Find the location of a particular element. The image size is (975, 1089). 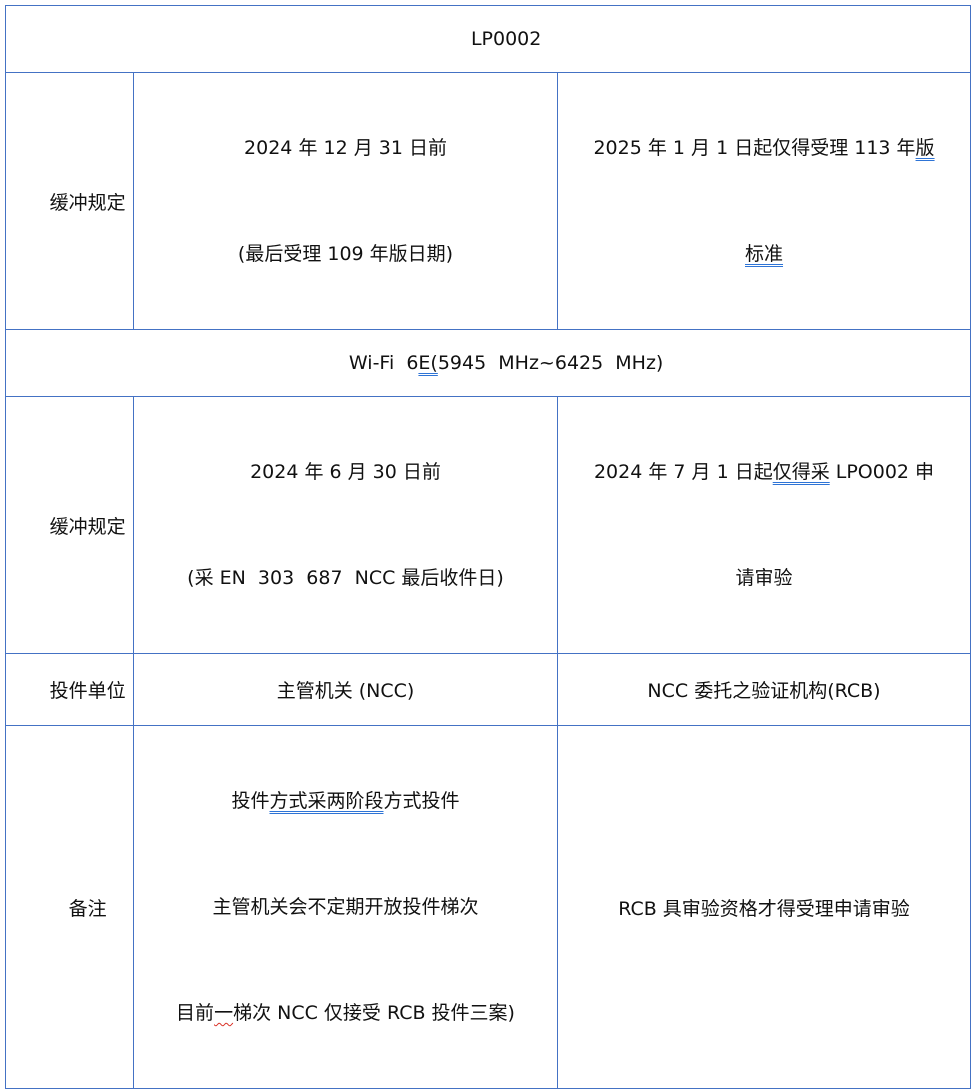

buffer1-label: 缓冲规定 is located at coordinates (87, 202).